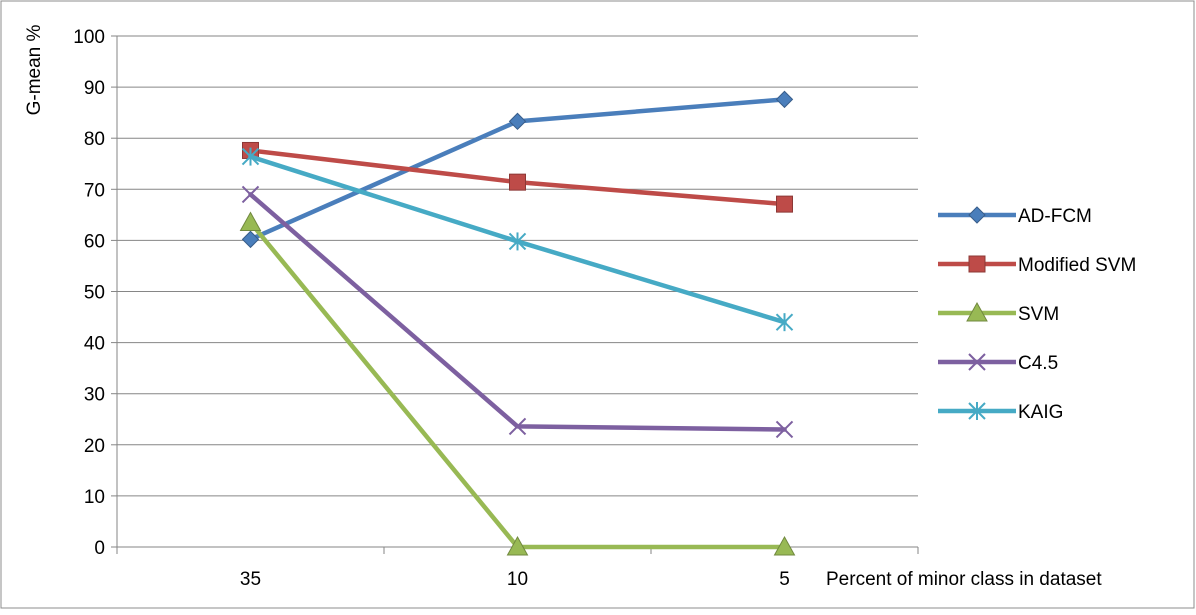 This screenshot has width=1196, height=615. Describe the element at coordinates (977, 264) in the screenshot. I see `marker-square` at that location.